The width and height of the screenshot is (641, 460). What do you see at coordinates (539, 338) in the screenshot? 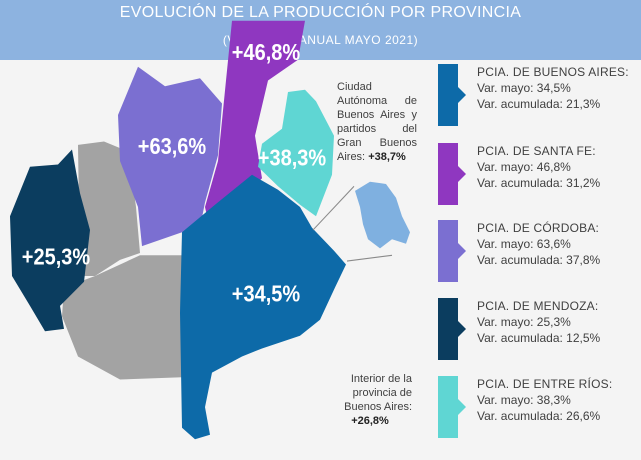
I see `legend-var-acumulada: Var. acumulada: 12,5%` at bounding box center [539, 338].